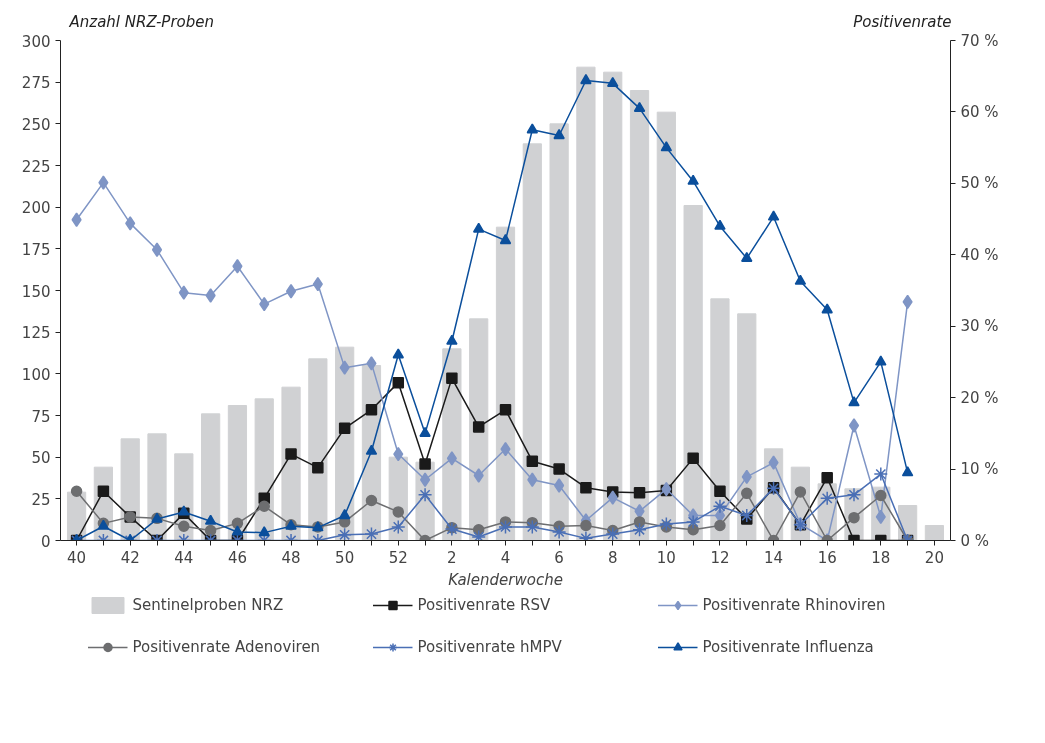 This screenshot has width=1045, height=743. What do you see at coordinates (720, 557) in the screenshot?
I see `x-tick-label: 12` at bounding box center [720, 557].